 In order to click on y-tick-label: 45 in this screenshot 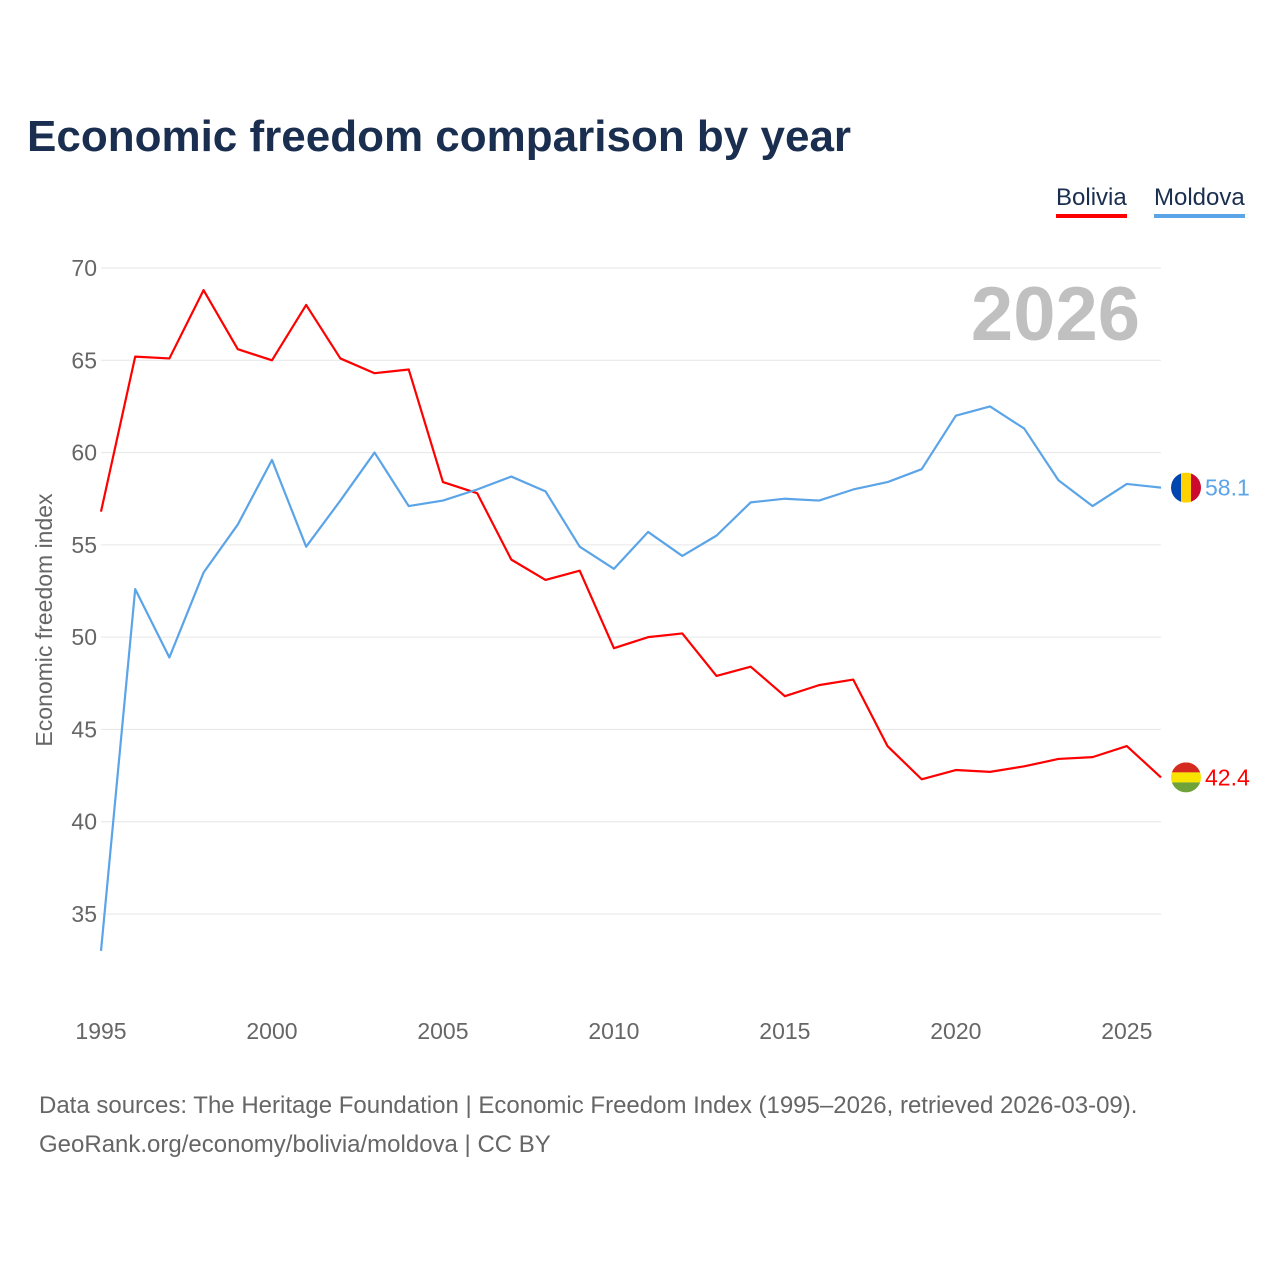, I will do `click(84, 729)`.